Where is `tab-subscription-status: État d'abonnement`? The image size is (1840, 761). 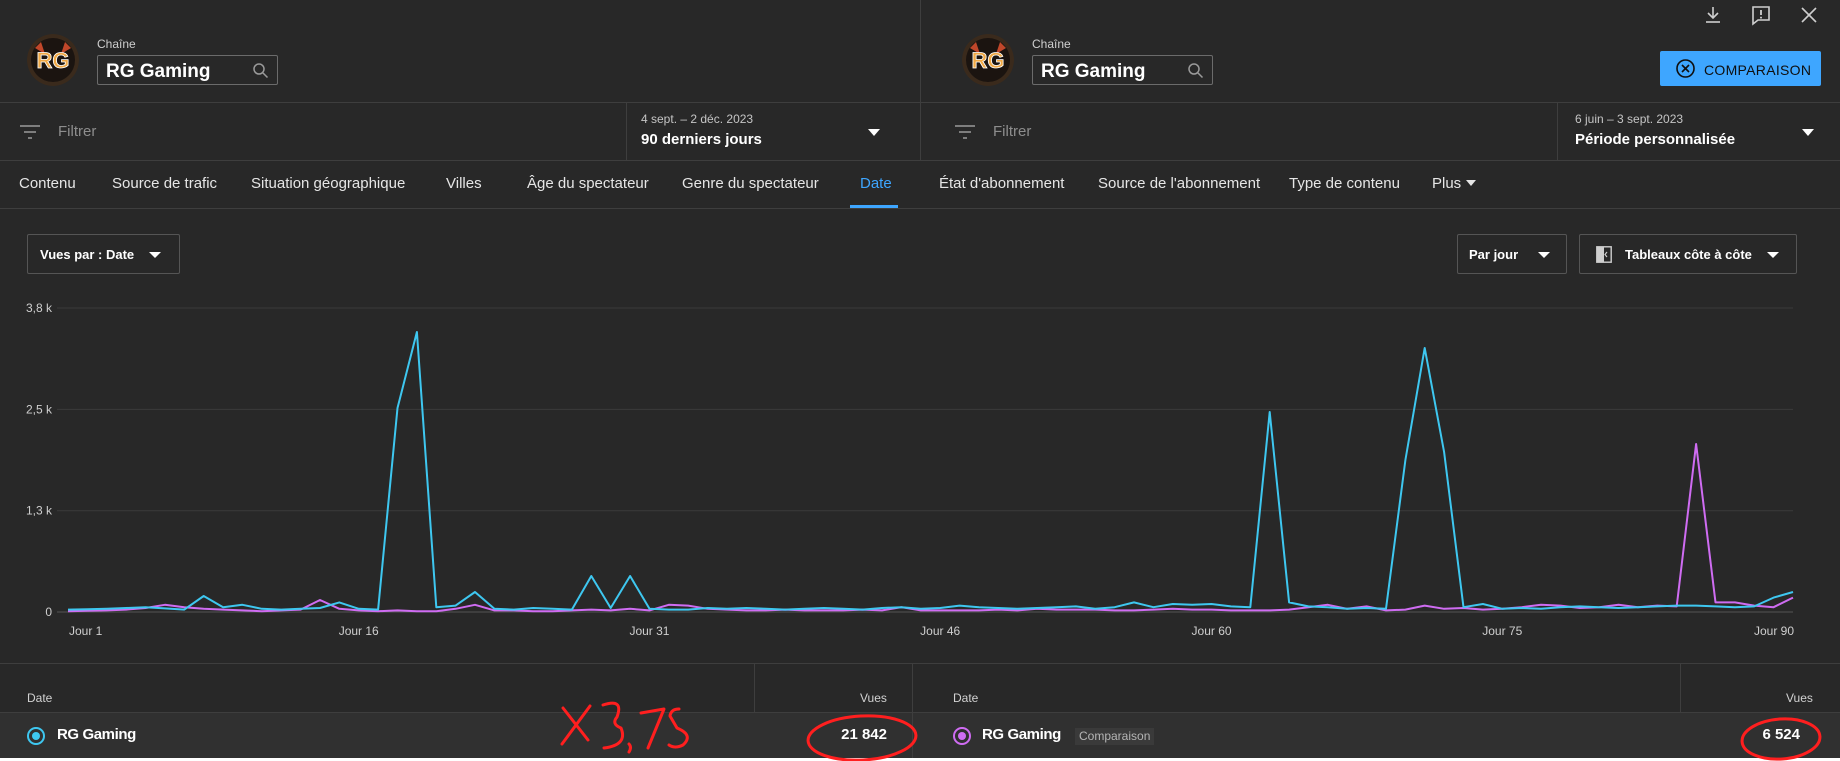 tab-subscription-status: État d'abonnement is located at coordinates (1002, 183).